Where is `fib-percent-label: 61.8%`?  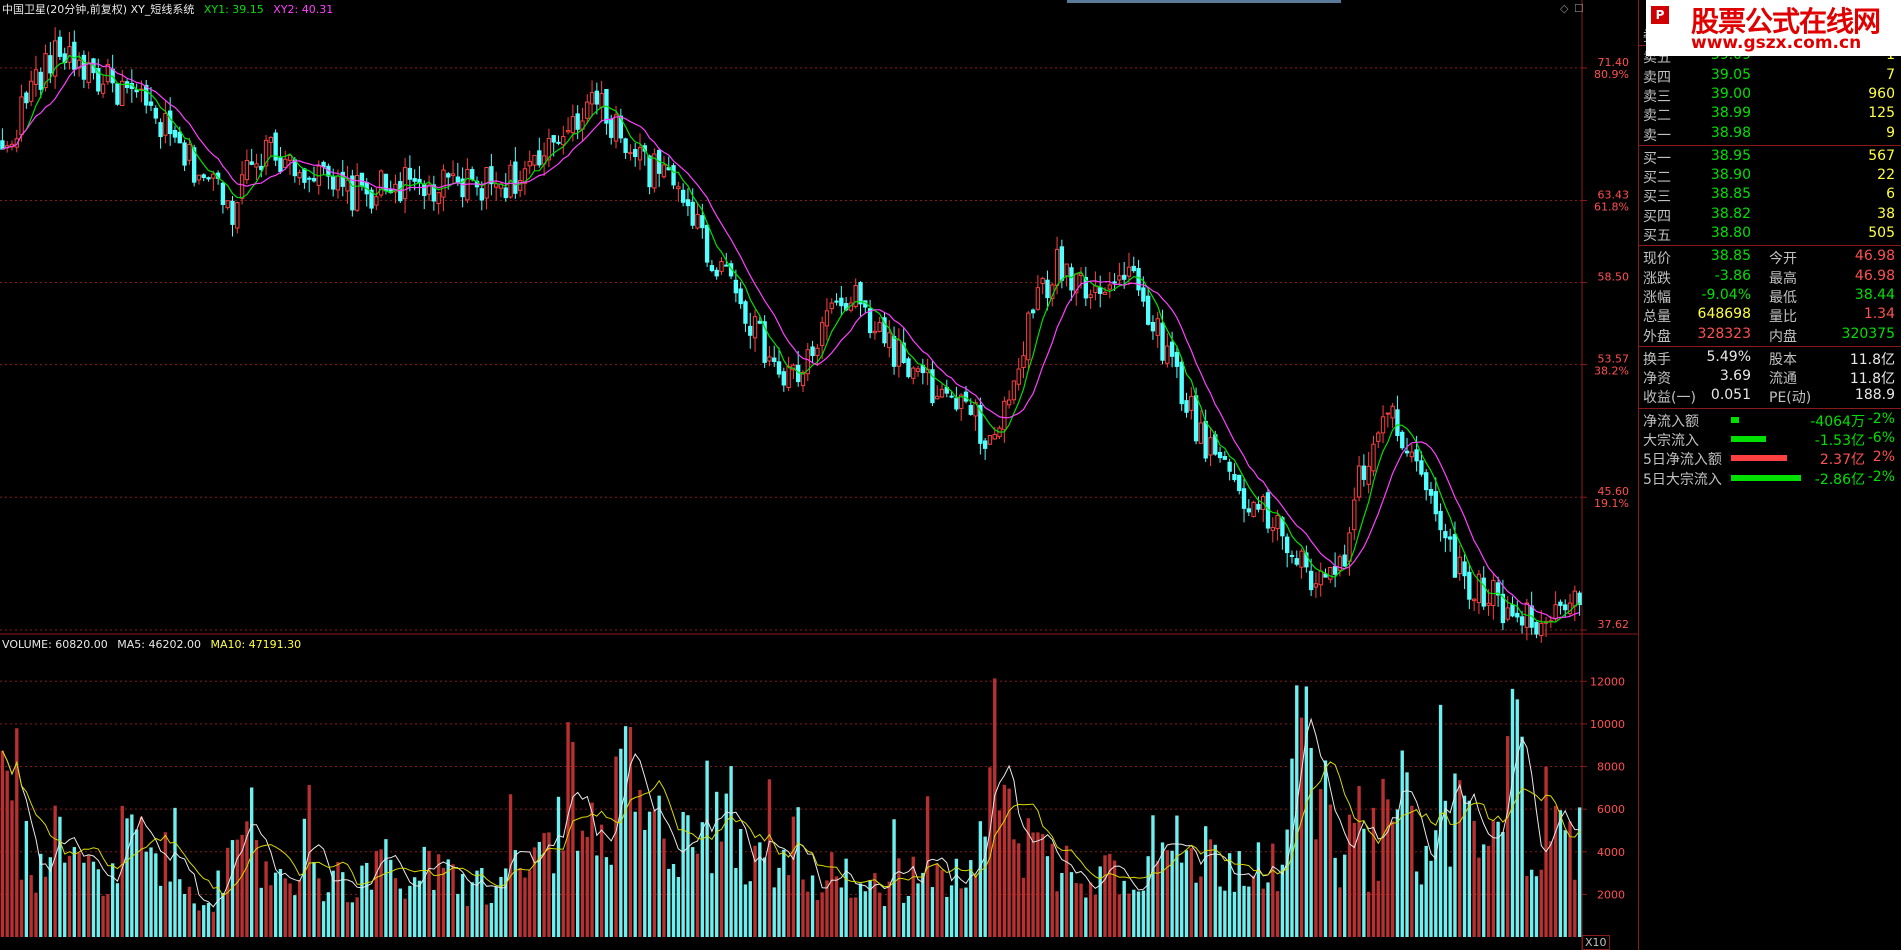
fib-percent-label: 61.8% is located at coordinates (1611, 207).